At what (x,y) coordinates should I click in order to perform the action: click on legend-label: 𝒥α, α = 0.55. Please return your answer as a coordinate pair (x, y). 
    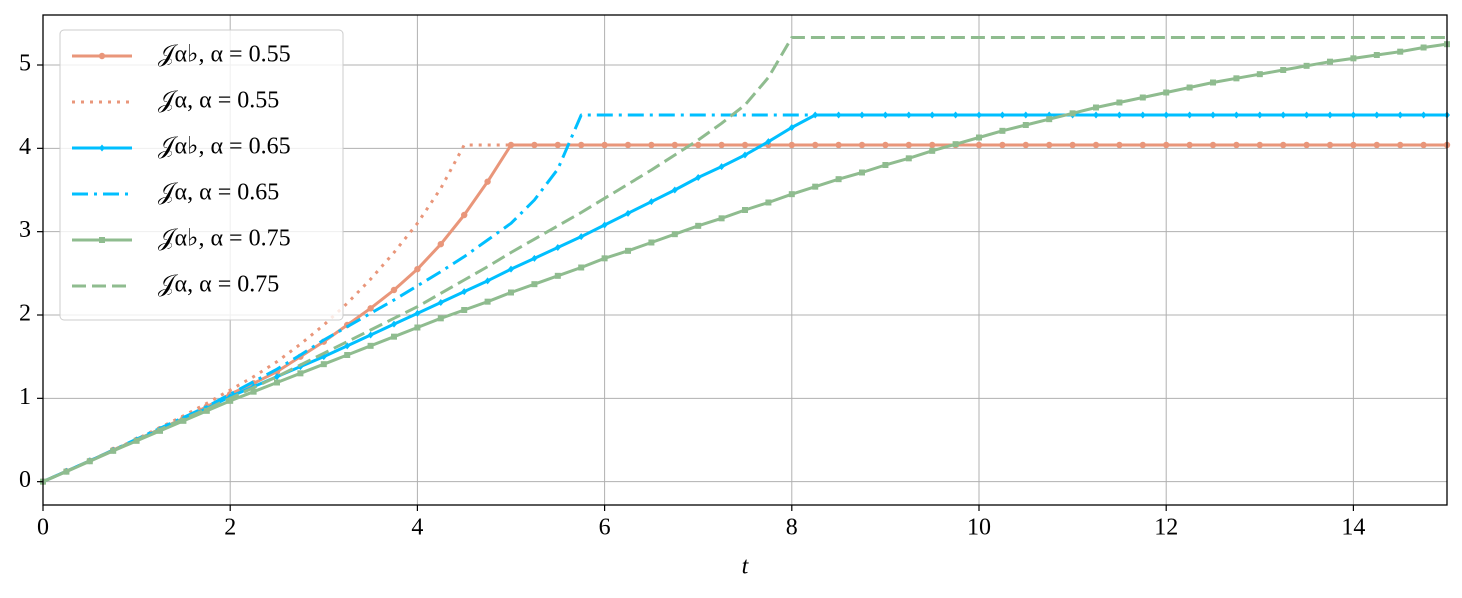
    Looking at the image, I should click on (218, 101).